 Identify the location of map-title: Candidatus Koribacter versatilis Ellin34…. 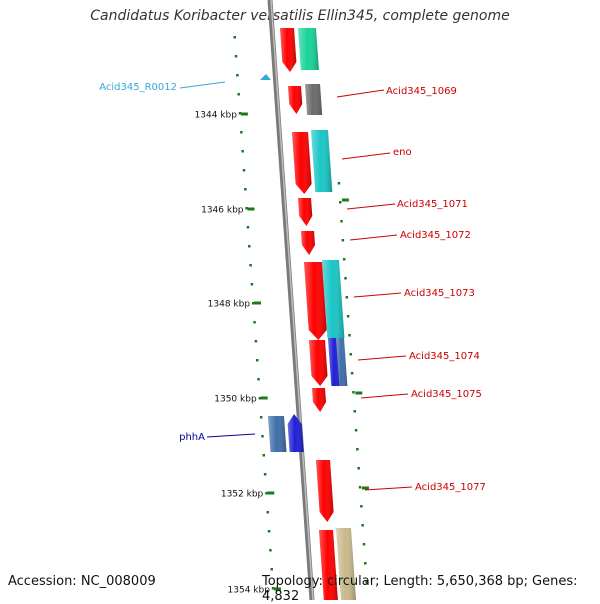
(300, 16).